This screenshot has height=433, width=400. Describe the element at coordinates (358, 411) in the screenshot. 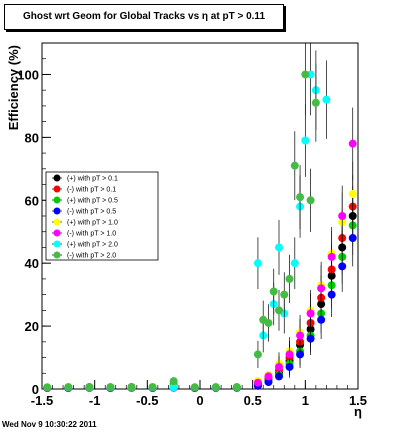

I see `x-axis-title: η` at that location.